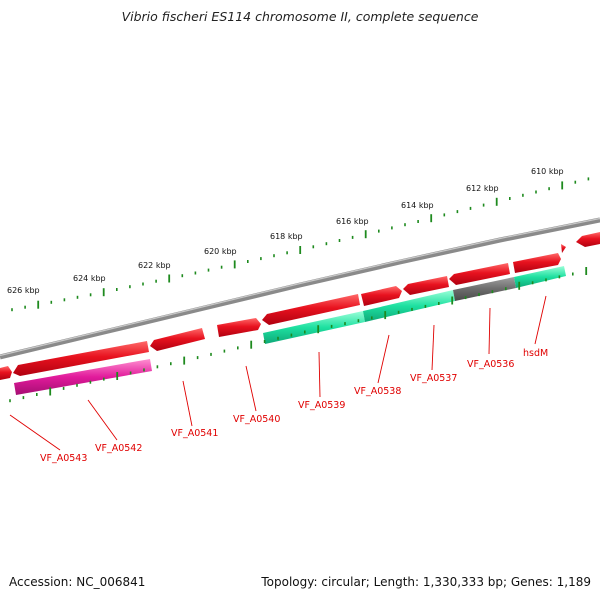 This screenshot has width=600, height=600. What do you see at coordinates (417, 205) in the screenshot?
I see `scale-label: 614 kbp` at bounding box center [417, 205].